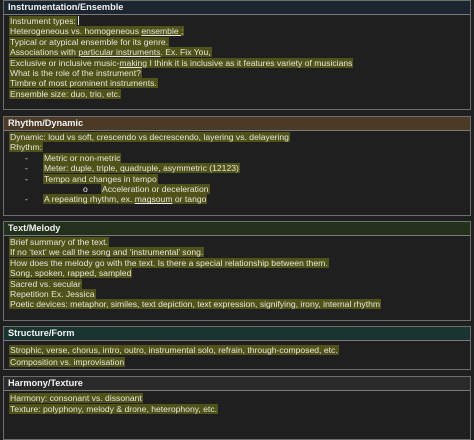 The width and height of the screenshot is (474, 440). What do you see at coordinates (239, 273) in the screenshot?
I see `text-line: Song, spoken, rapped, sampled` at bounding box center [239, 273].